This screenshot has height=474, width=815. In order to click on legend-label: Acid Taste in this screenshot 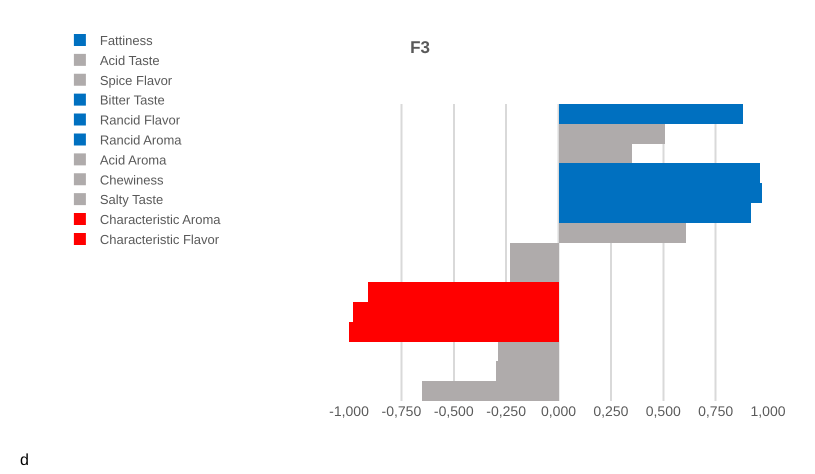, I will do `click(130, 60)`.